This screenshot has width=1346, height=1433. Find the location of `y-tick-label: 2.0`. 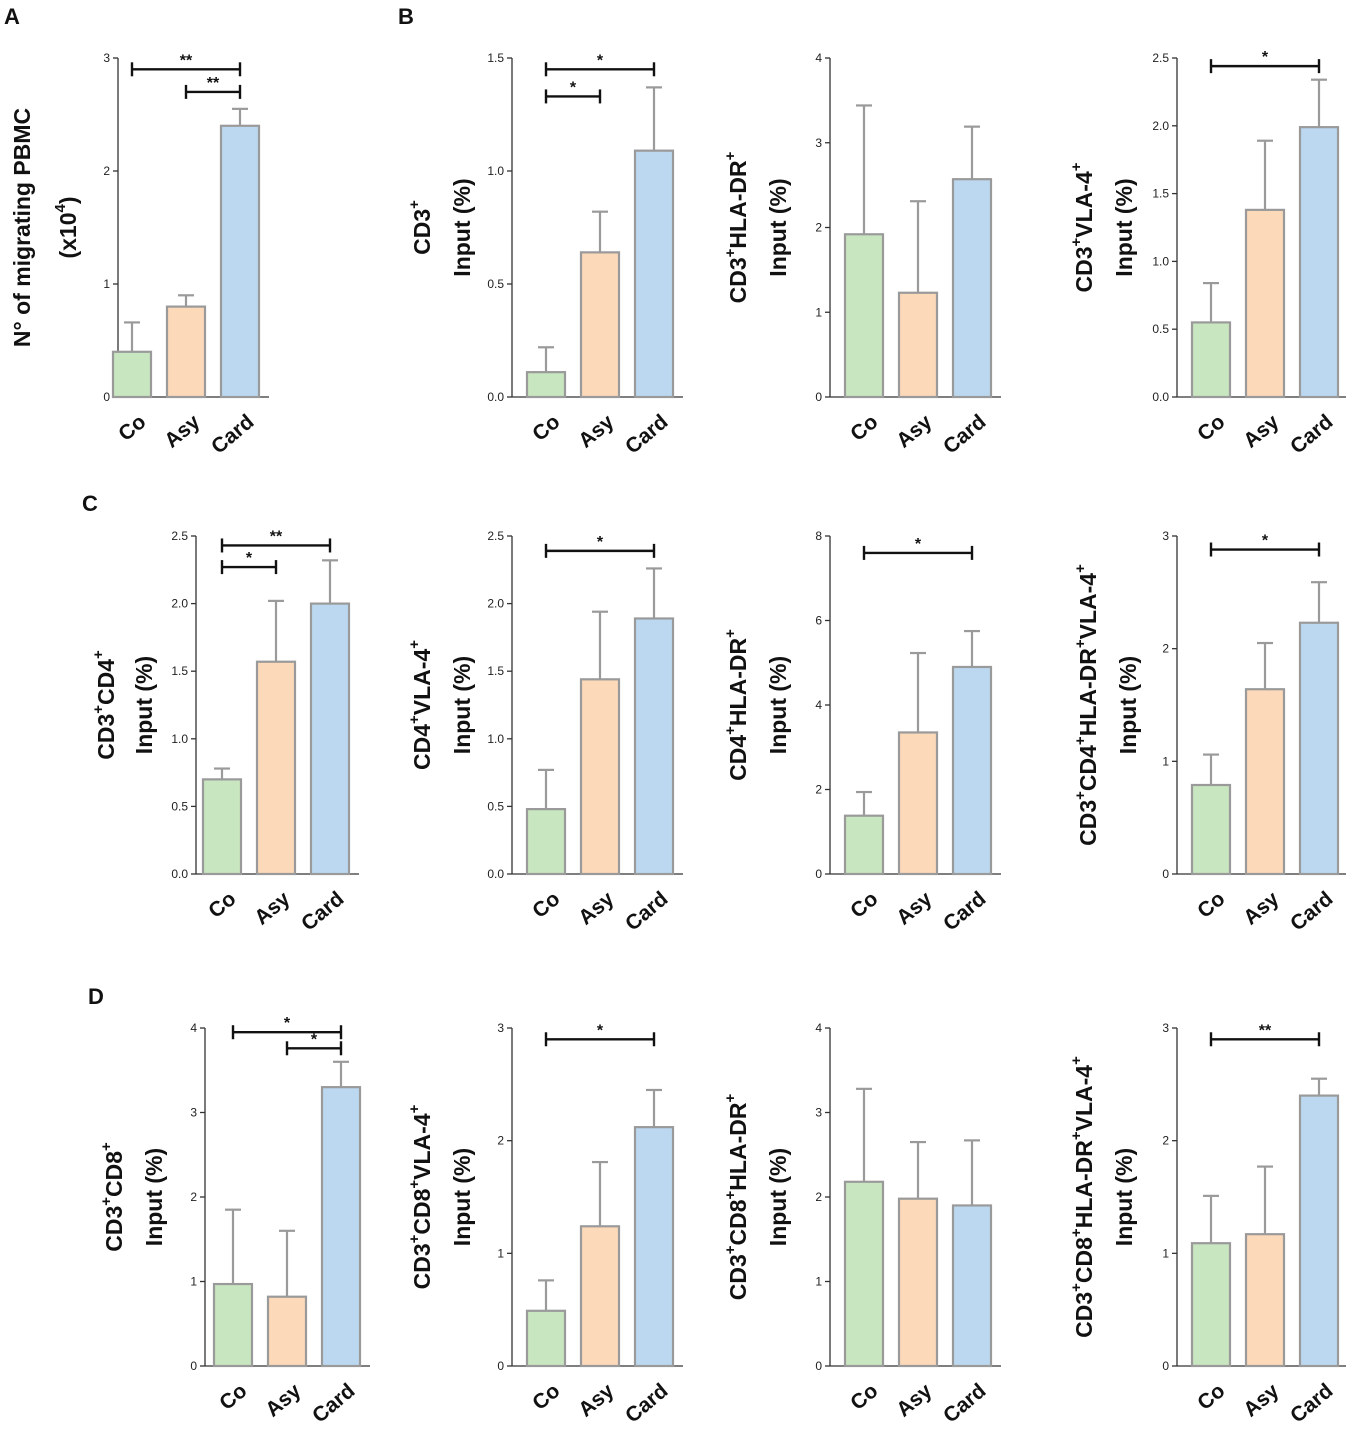

y-tick-label: 2.0 is located at coordinates (495, 604).